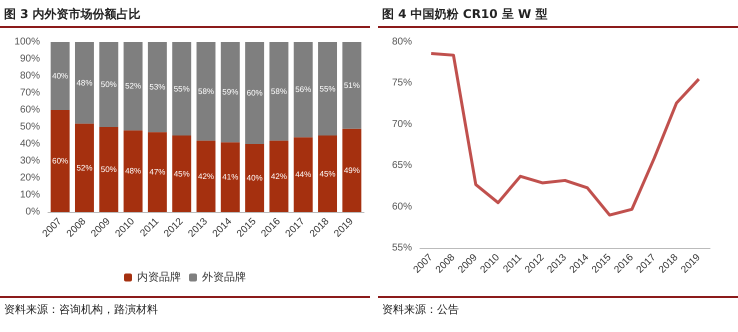 The height and width of the screenshot is (332, 738). Describe the element at coordinates (30, 161) in the screenshot. I see `y-tick-label: 30%` at that location.